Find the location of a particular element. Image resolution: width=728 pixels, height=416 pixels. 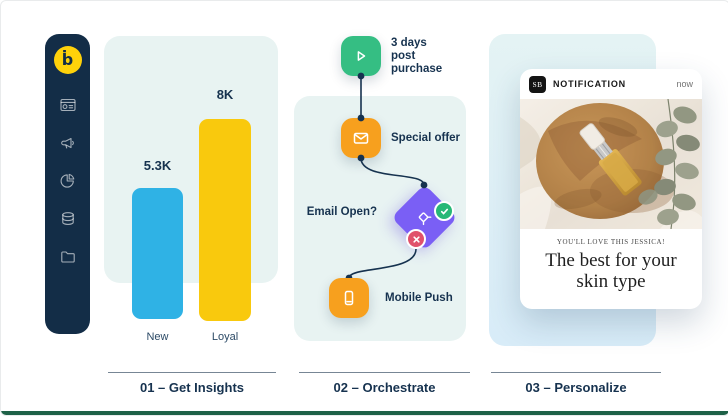

condition-node is located at coordinates (424, 217).